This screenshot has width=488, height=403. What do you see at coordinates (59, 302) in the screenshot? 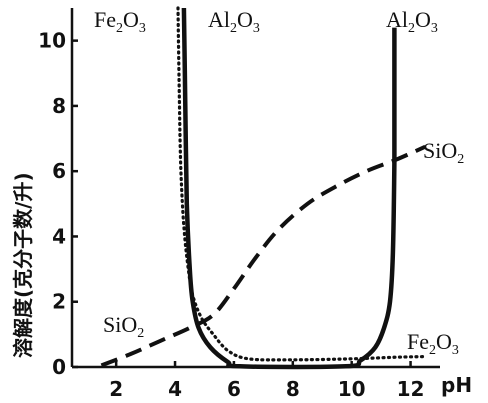
I see `y-tick-label: 2` at bounding box center [59, 302].